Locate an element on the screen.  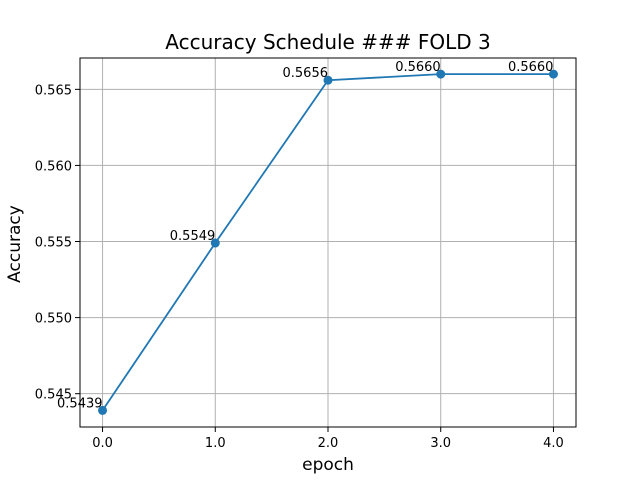
y-tick-label: 0.565 is located at coordinates (53, 90).